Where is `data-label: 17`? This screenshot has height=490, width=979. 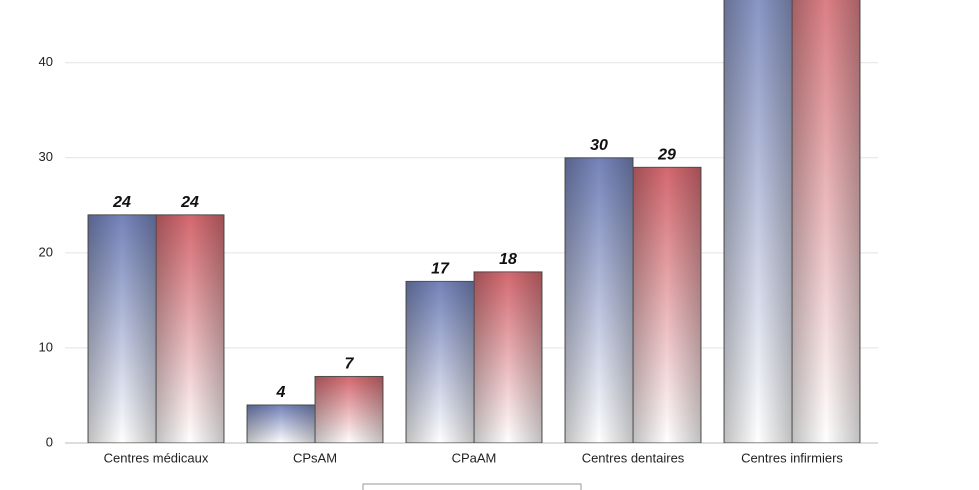 data-label: 17 is located at coordinates (440, 269).